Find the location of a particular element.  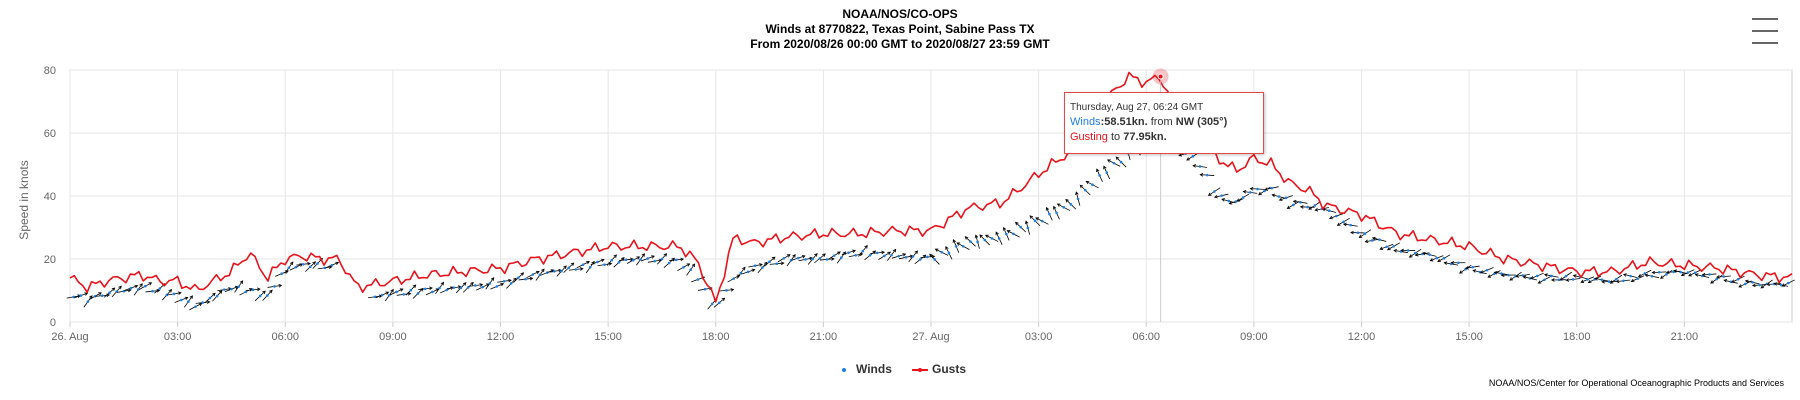

legend-item-winds: Winds is located at coordinates (865, 369).